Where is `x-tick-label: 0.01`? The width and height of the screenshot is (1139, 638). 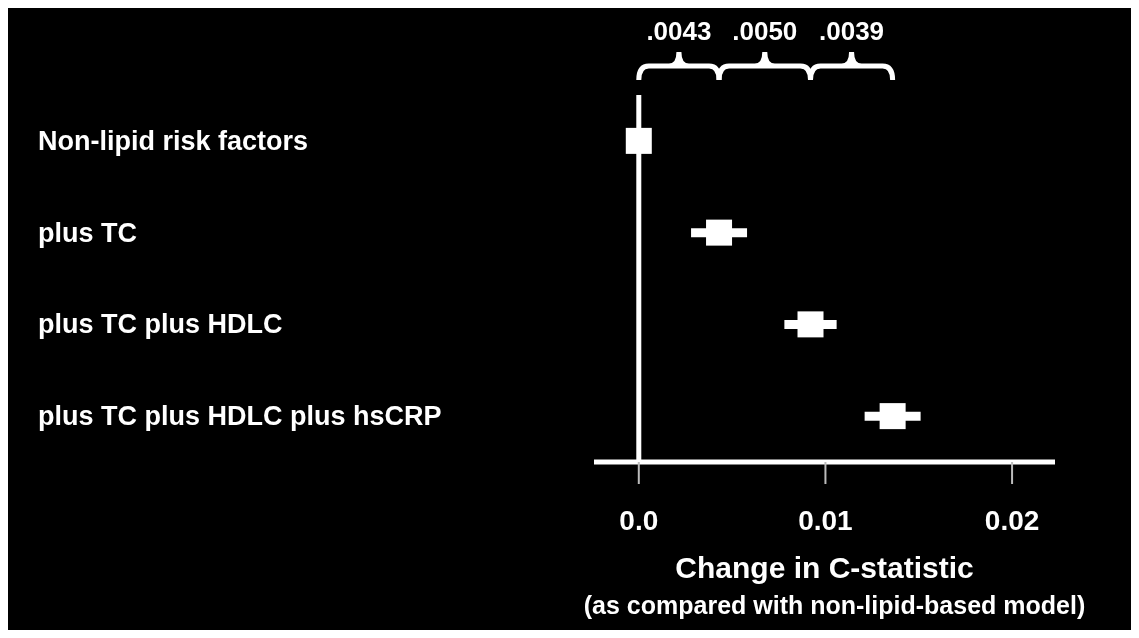
x-tick-label: 0.01 is located at coordinates (825, 520).